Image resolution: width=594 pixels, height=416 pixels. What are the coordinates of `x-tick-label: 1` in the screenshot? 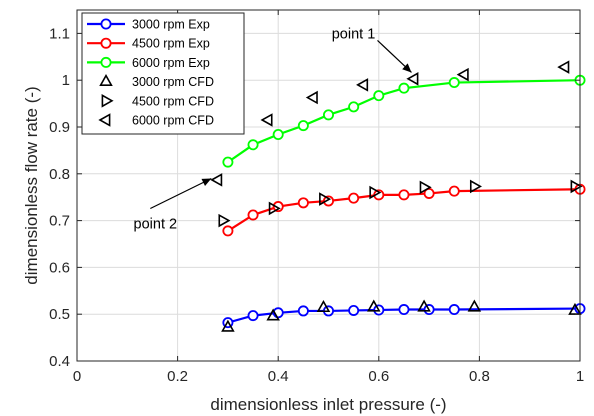 It's located at (580, 376).